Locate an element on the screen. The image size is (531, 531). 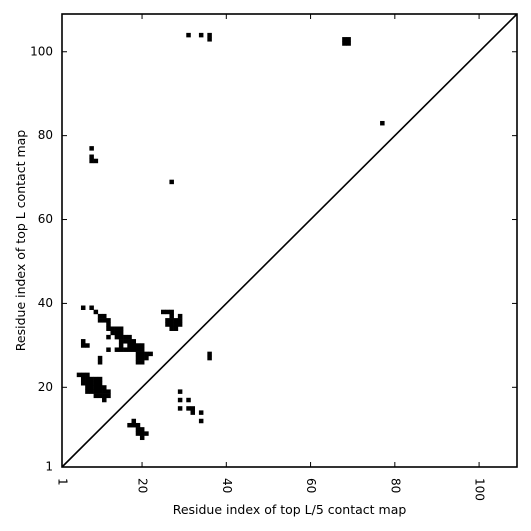
x-tick-label: 40 is located at coordinates (227, 485).